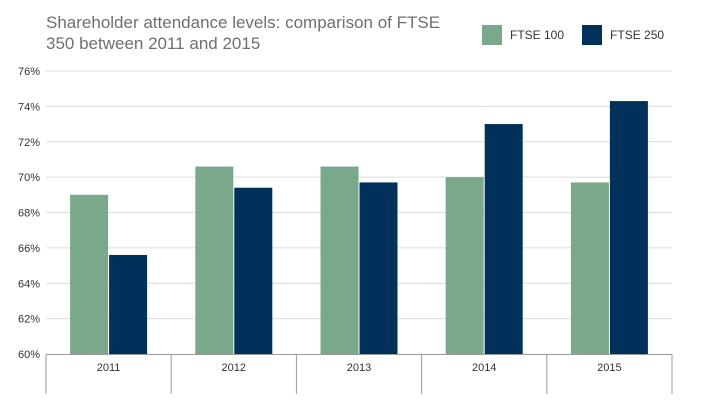 The height and width of the screenshot is (419, 710). Describe the element at coordinates (29, 178) in the screenshot. I see `y-tick-label: 70%` at that location.